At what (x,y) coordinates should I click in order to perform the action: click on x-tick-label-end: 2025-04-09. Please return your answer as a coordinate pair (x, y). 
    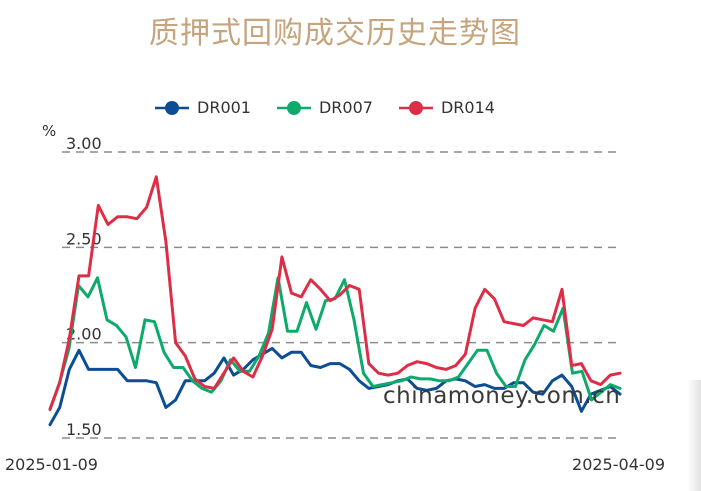
    Looking at the image, I should click on (618, 464).